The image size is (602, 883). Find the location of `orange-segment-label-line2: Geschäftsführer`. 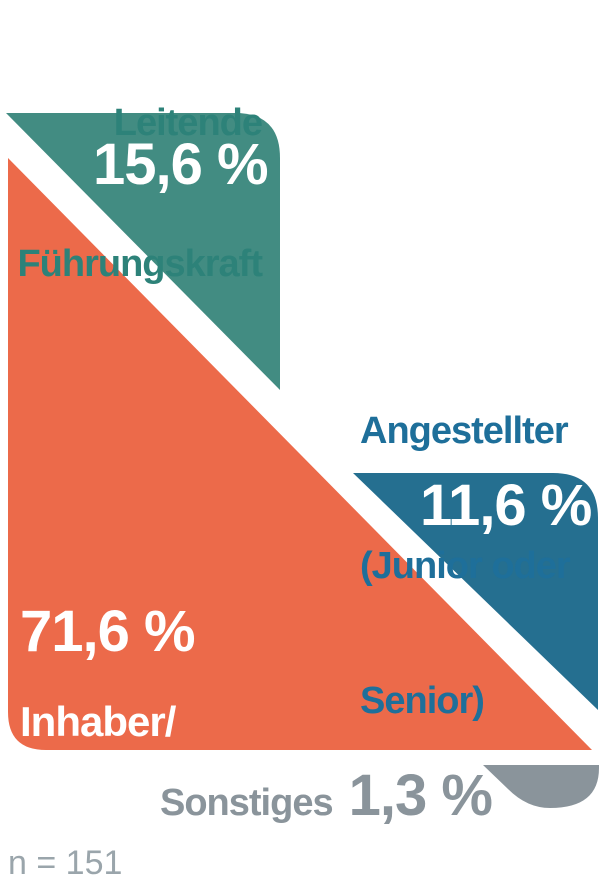

orange-segment-label-line2: Geschäftsführer is located at coordinates (175, 800).